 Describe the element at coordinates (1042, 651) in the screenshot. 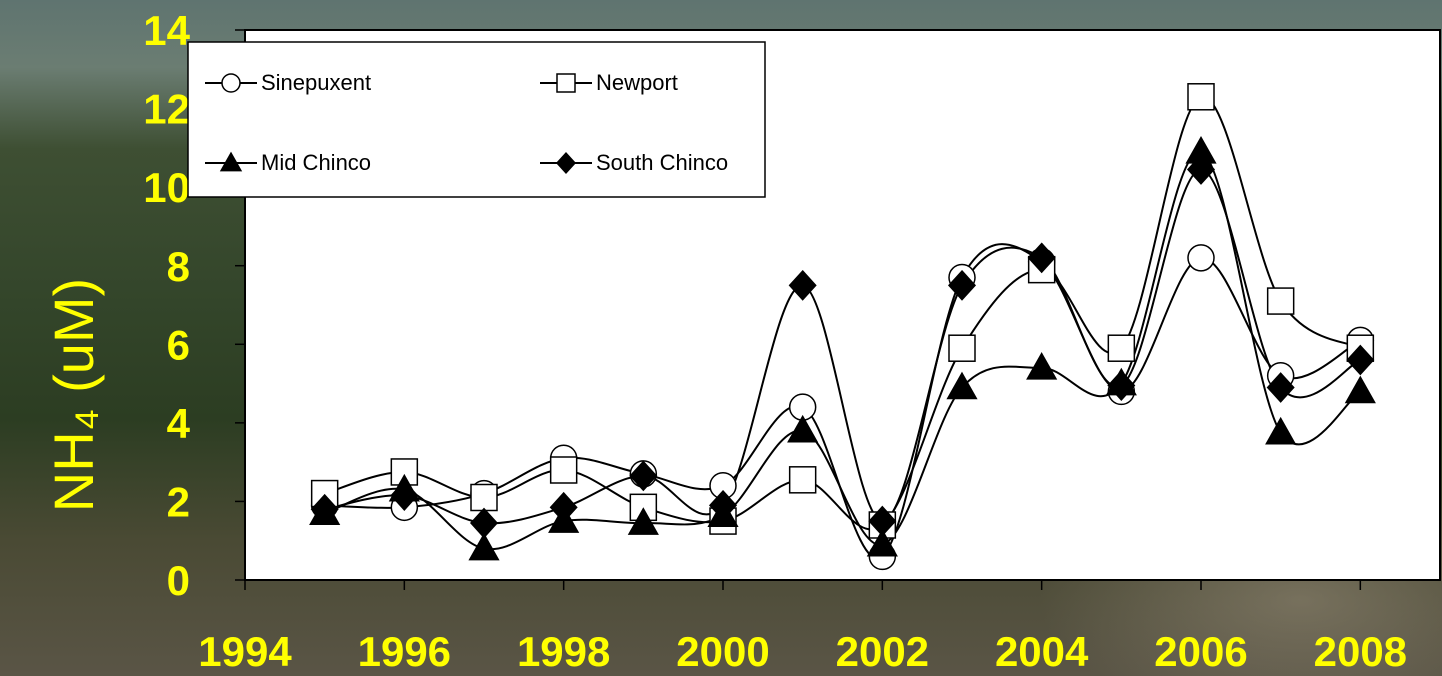

I see `x-tick-label: 2004` at that location.